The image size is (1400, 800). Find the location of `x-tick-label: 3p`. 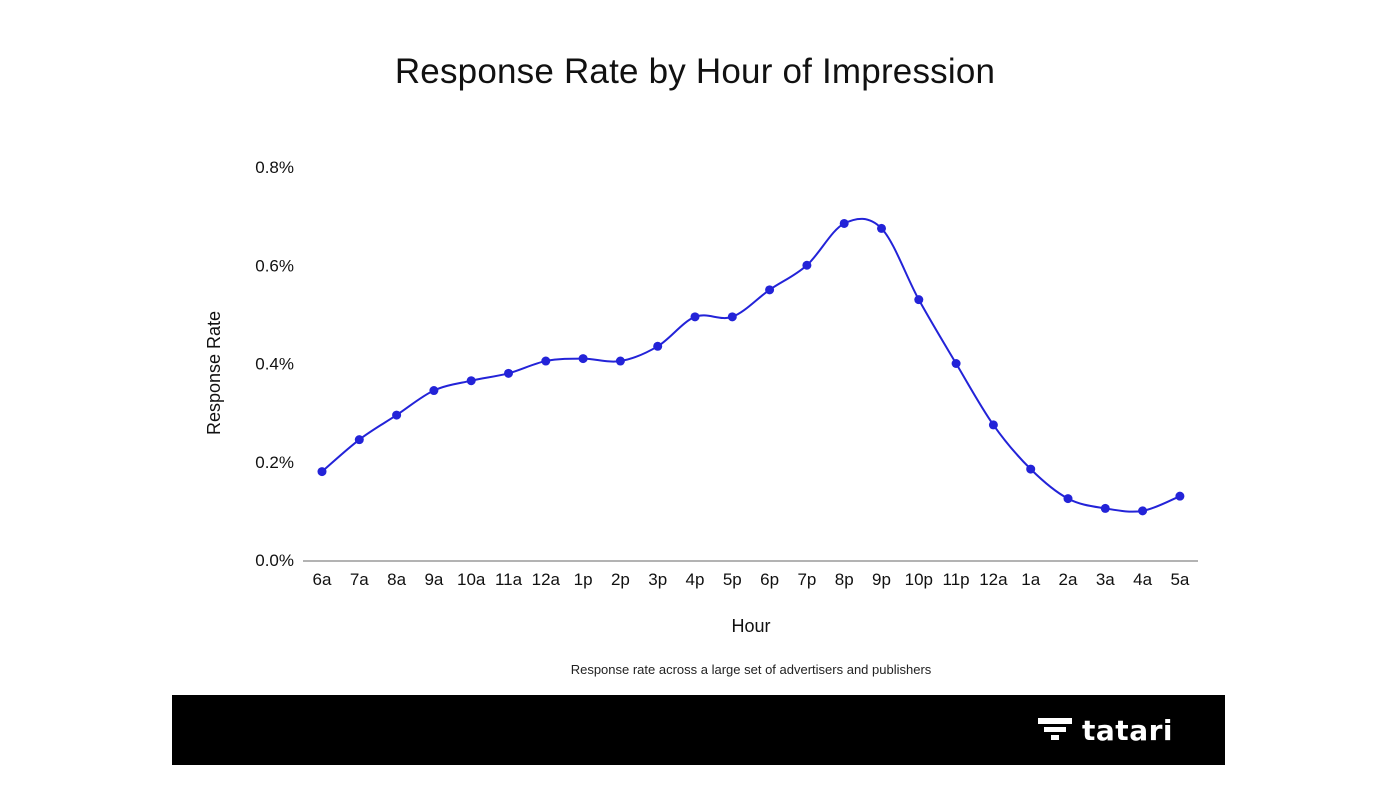

x-tick-label: 3p is located at coordinates (657, 579).